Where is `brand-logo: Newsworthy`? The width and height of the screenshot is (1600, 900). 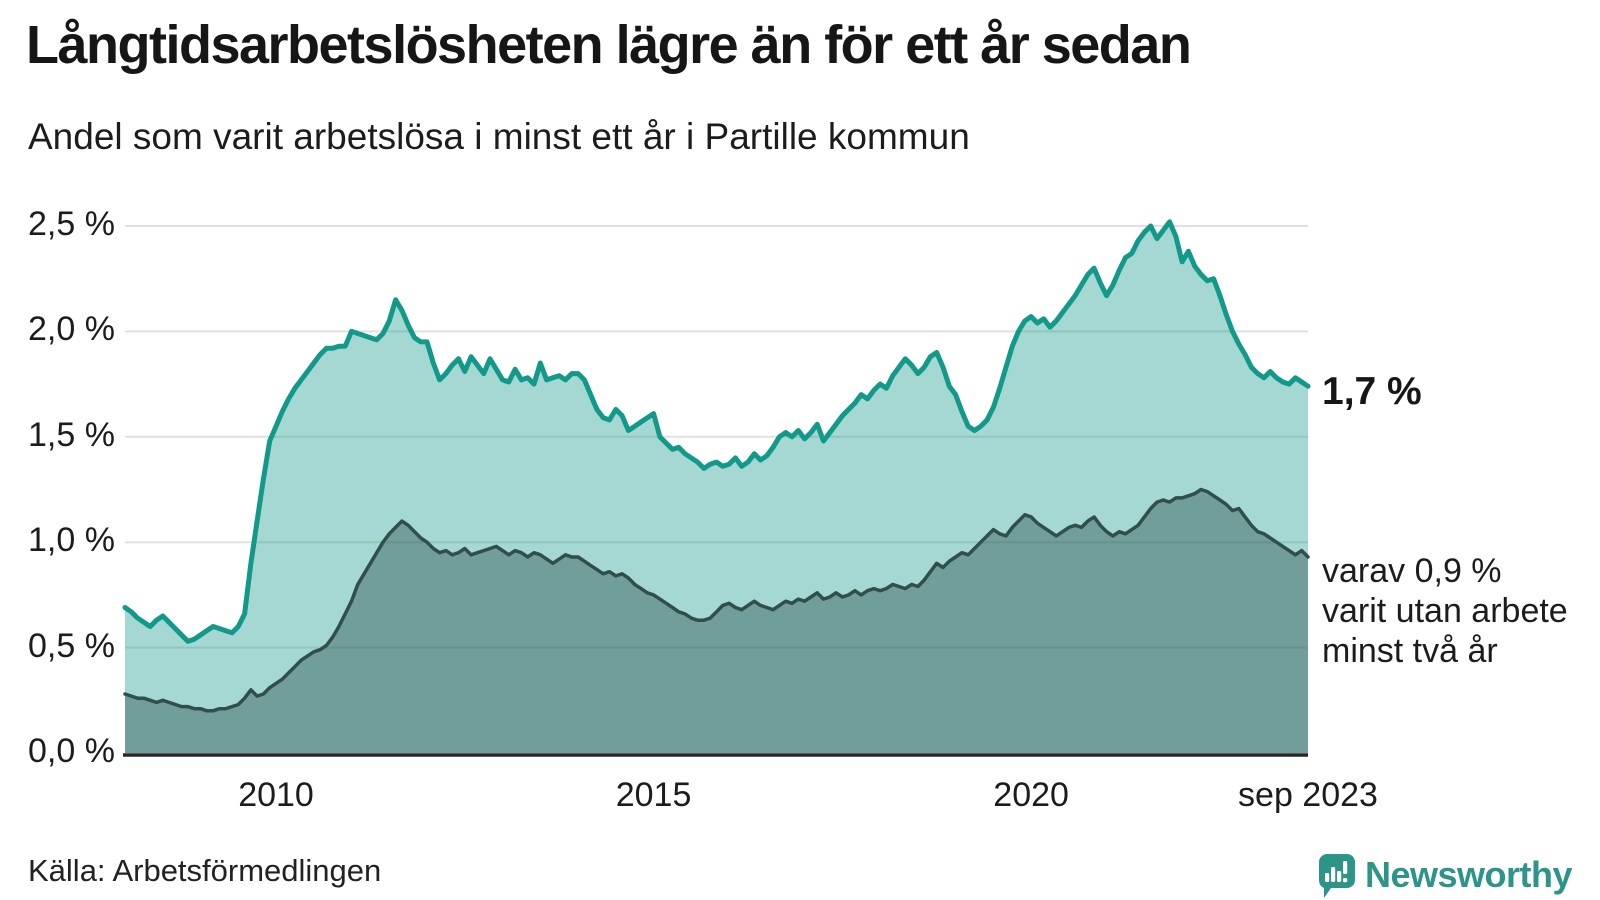 brand-logo: Newsworthy is located at coordinates (1445, 874).